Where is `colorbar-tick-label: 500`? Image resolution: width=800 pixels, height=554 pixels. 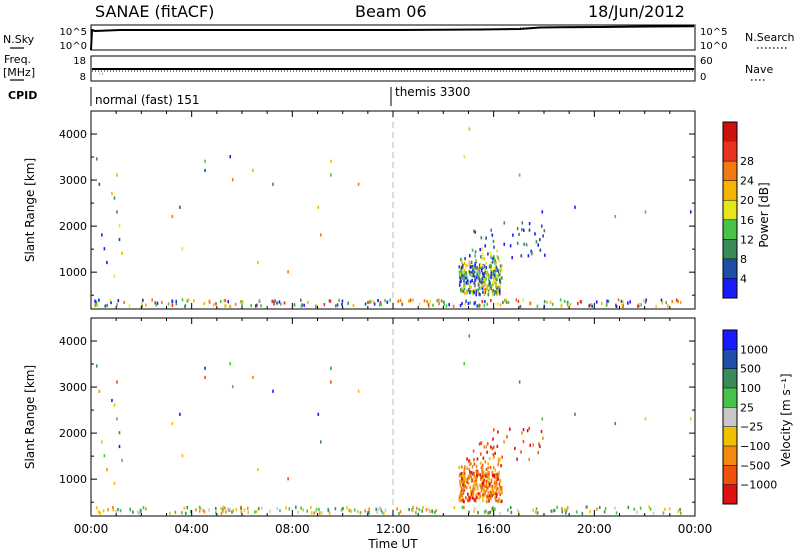
colorbar-tick-label: 500 is located at coordinates (750, 369).